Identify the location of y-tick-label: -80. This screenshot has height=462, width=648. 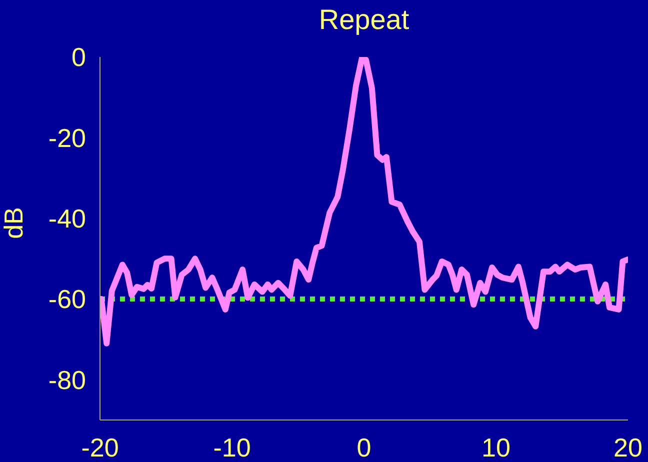
(67, 379).